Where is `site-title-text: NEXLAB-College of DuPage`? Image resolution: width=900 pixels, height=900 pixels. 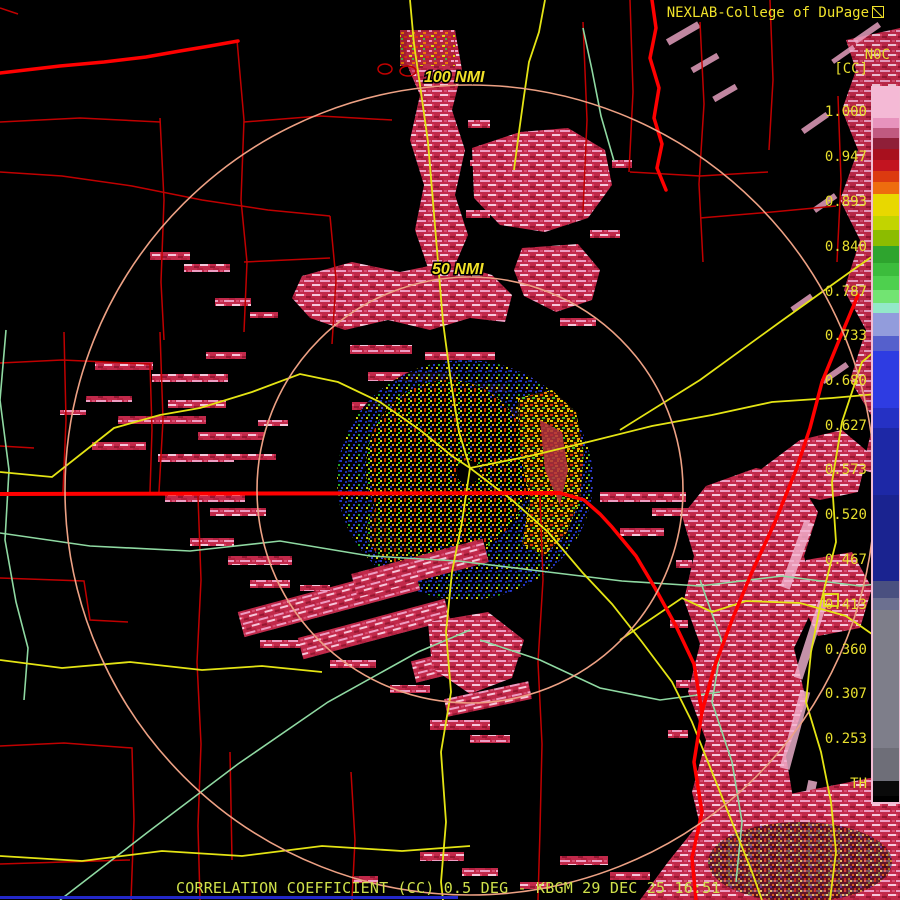 site-title-text: NEXLAB-College of DuPage is located at coordinates (767, 13).